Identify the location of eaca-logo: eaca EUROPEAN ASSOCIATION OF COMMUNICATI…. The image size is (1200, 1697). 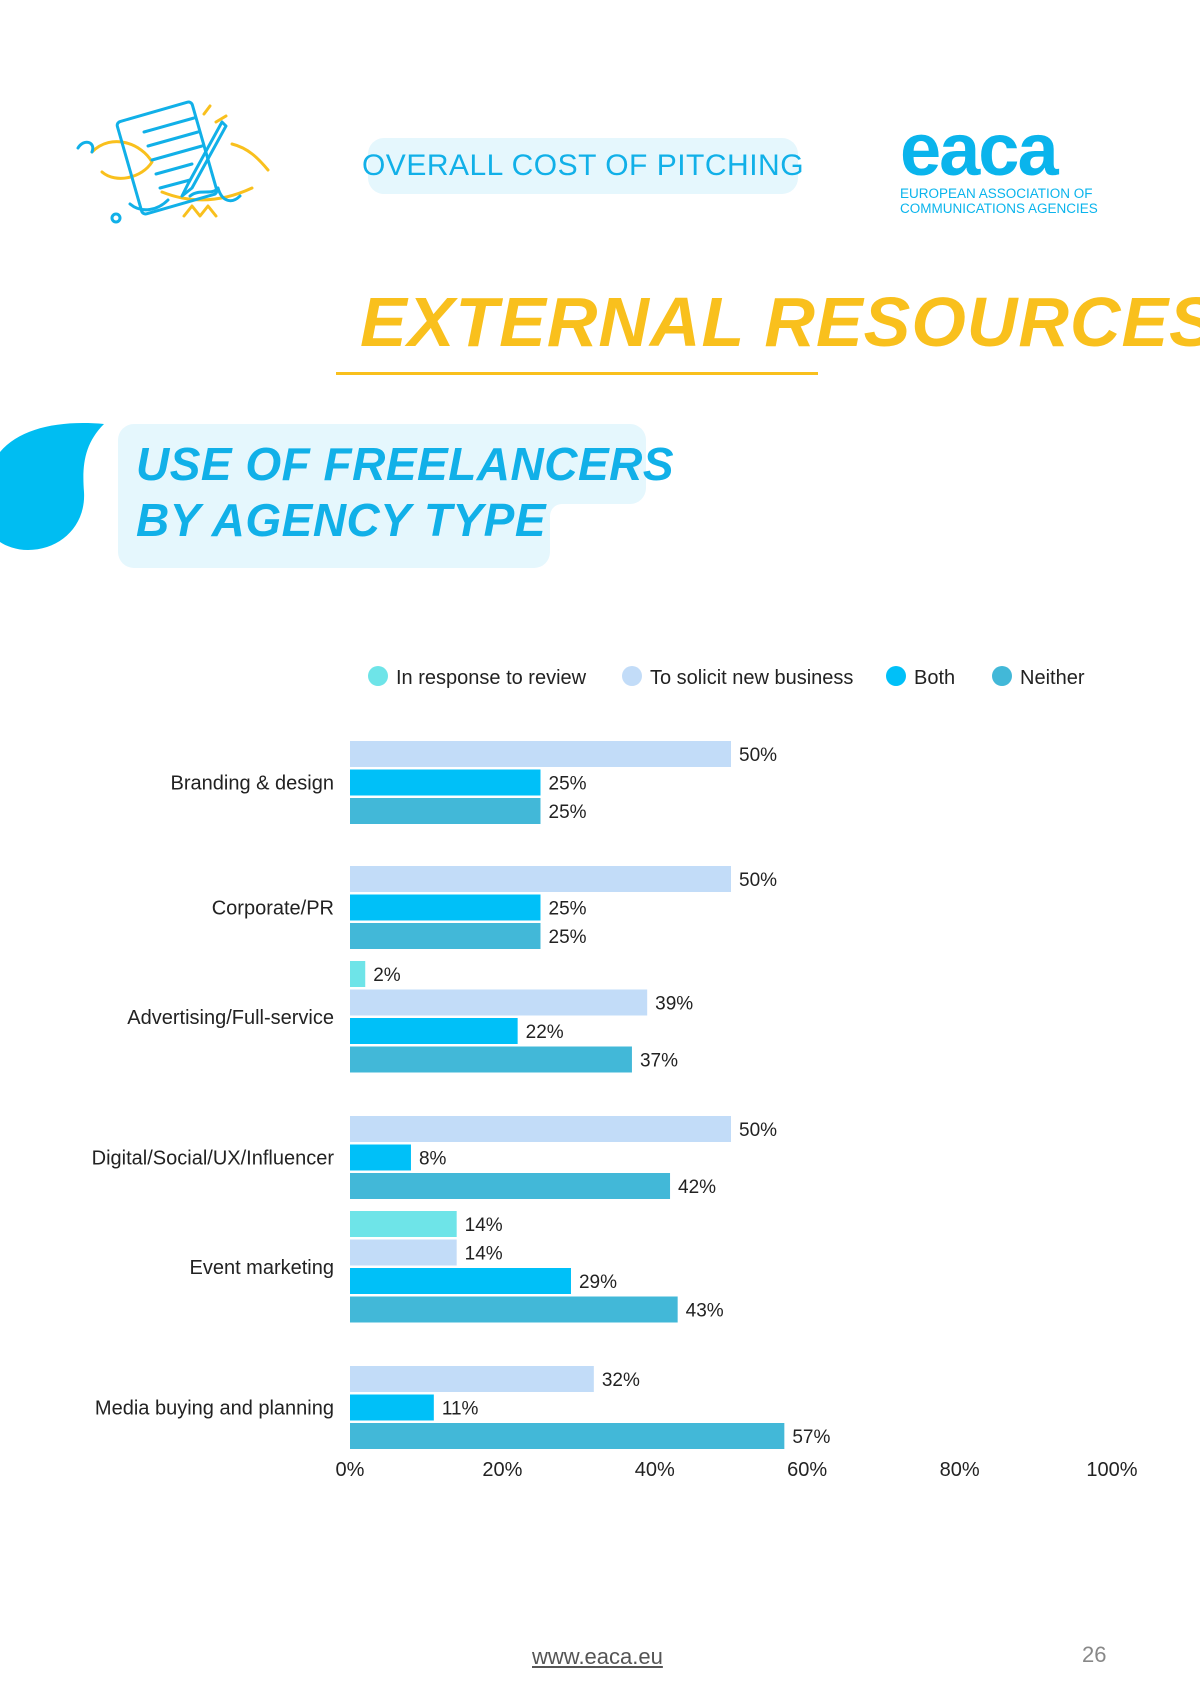
(1010, 162).